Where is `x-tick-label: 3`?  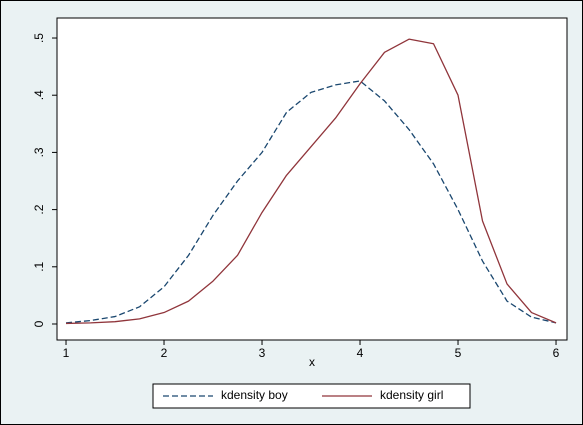
x-tick-label: 3 is located at coordinates (262, 353).